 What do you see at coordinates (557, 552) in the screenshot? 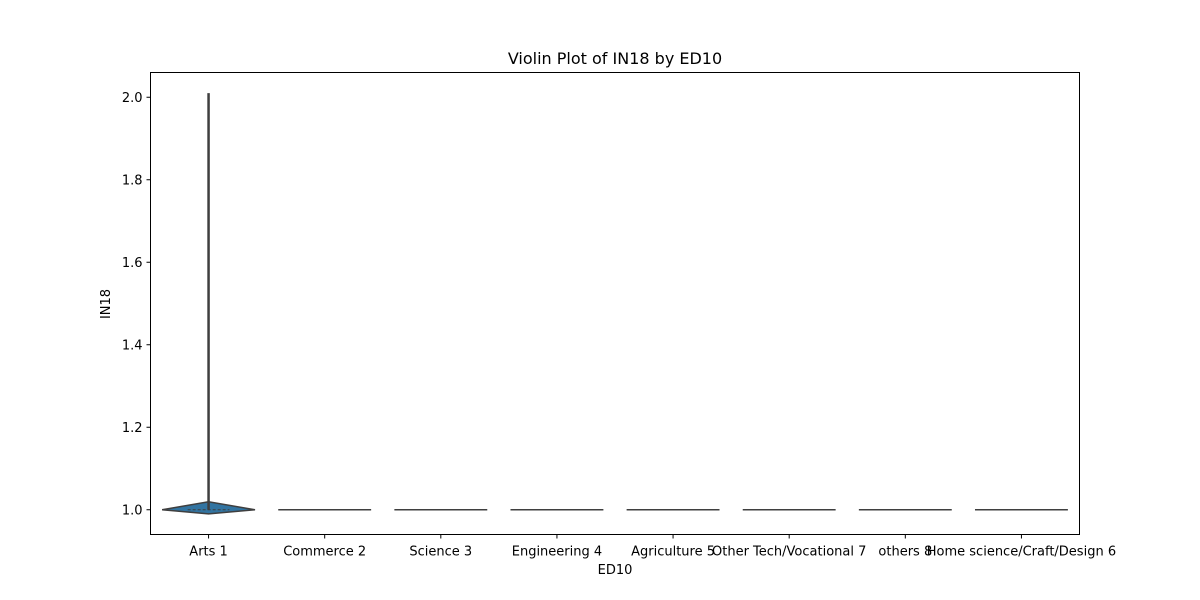
I see `x-tick-label: Engineering 4` at bounding box center [557, 552].